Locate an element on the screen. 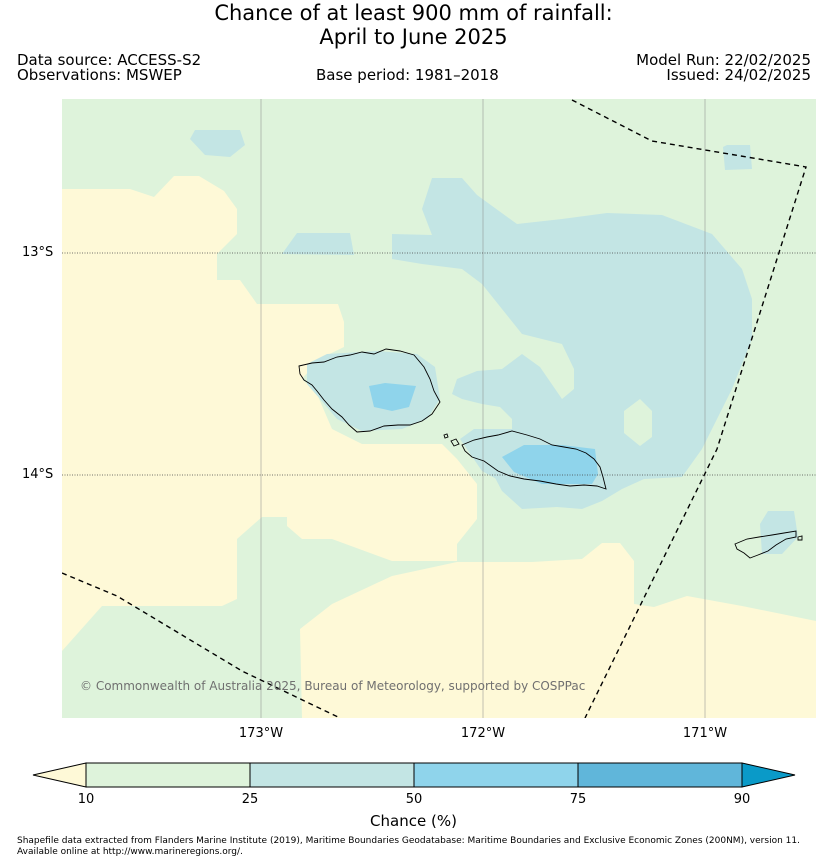 This screenshot has width=827, height=862. region-below-10-south is located at coordinates (558, 630).